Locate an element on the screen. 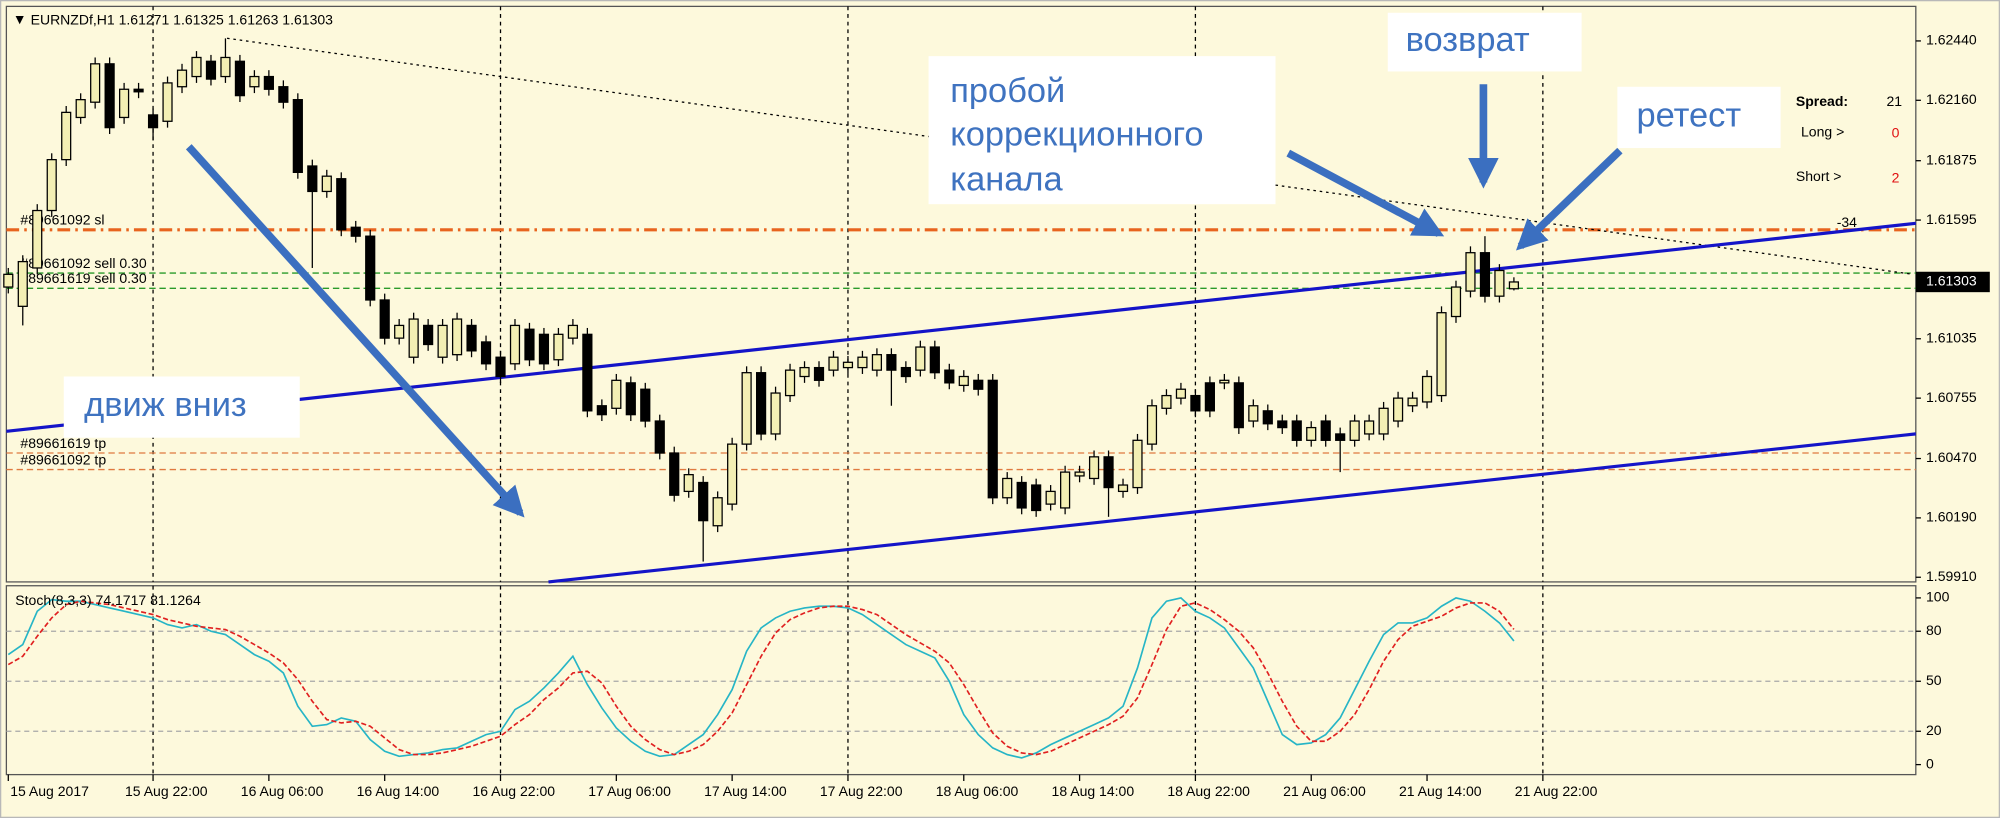 The width and height of the screenshot is (2000, 818). short-label: Short > is located at coordinates (1819, 176).